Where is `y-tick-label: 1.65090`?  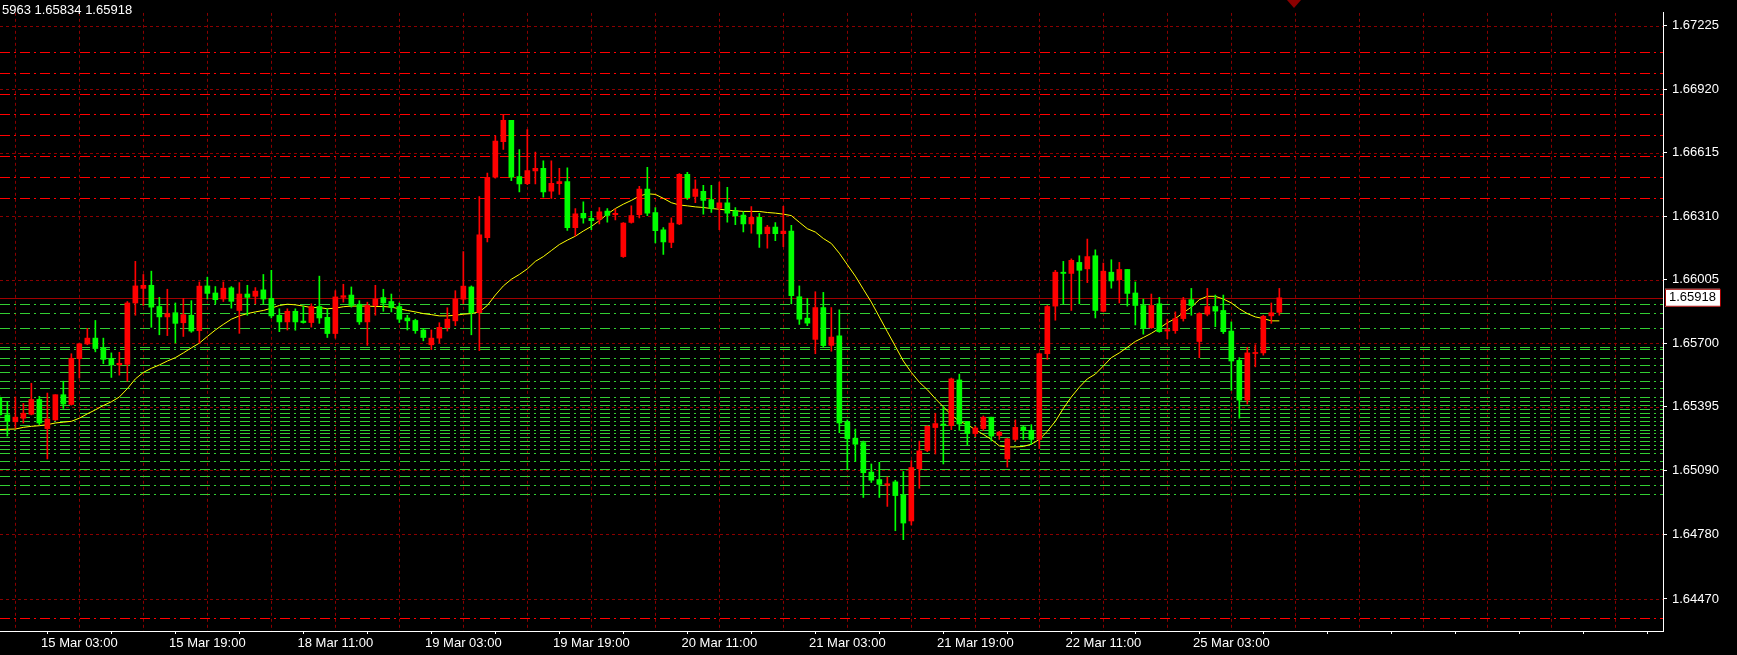
y-tick-label: 1.65090 is located at coordinates (1695, 469).